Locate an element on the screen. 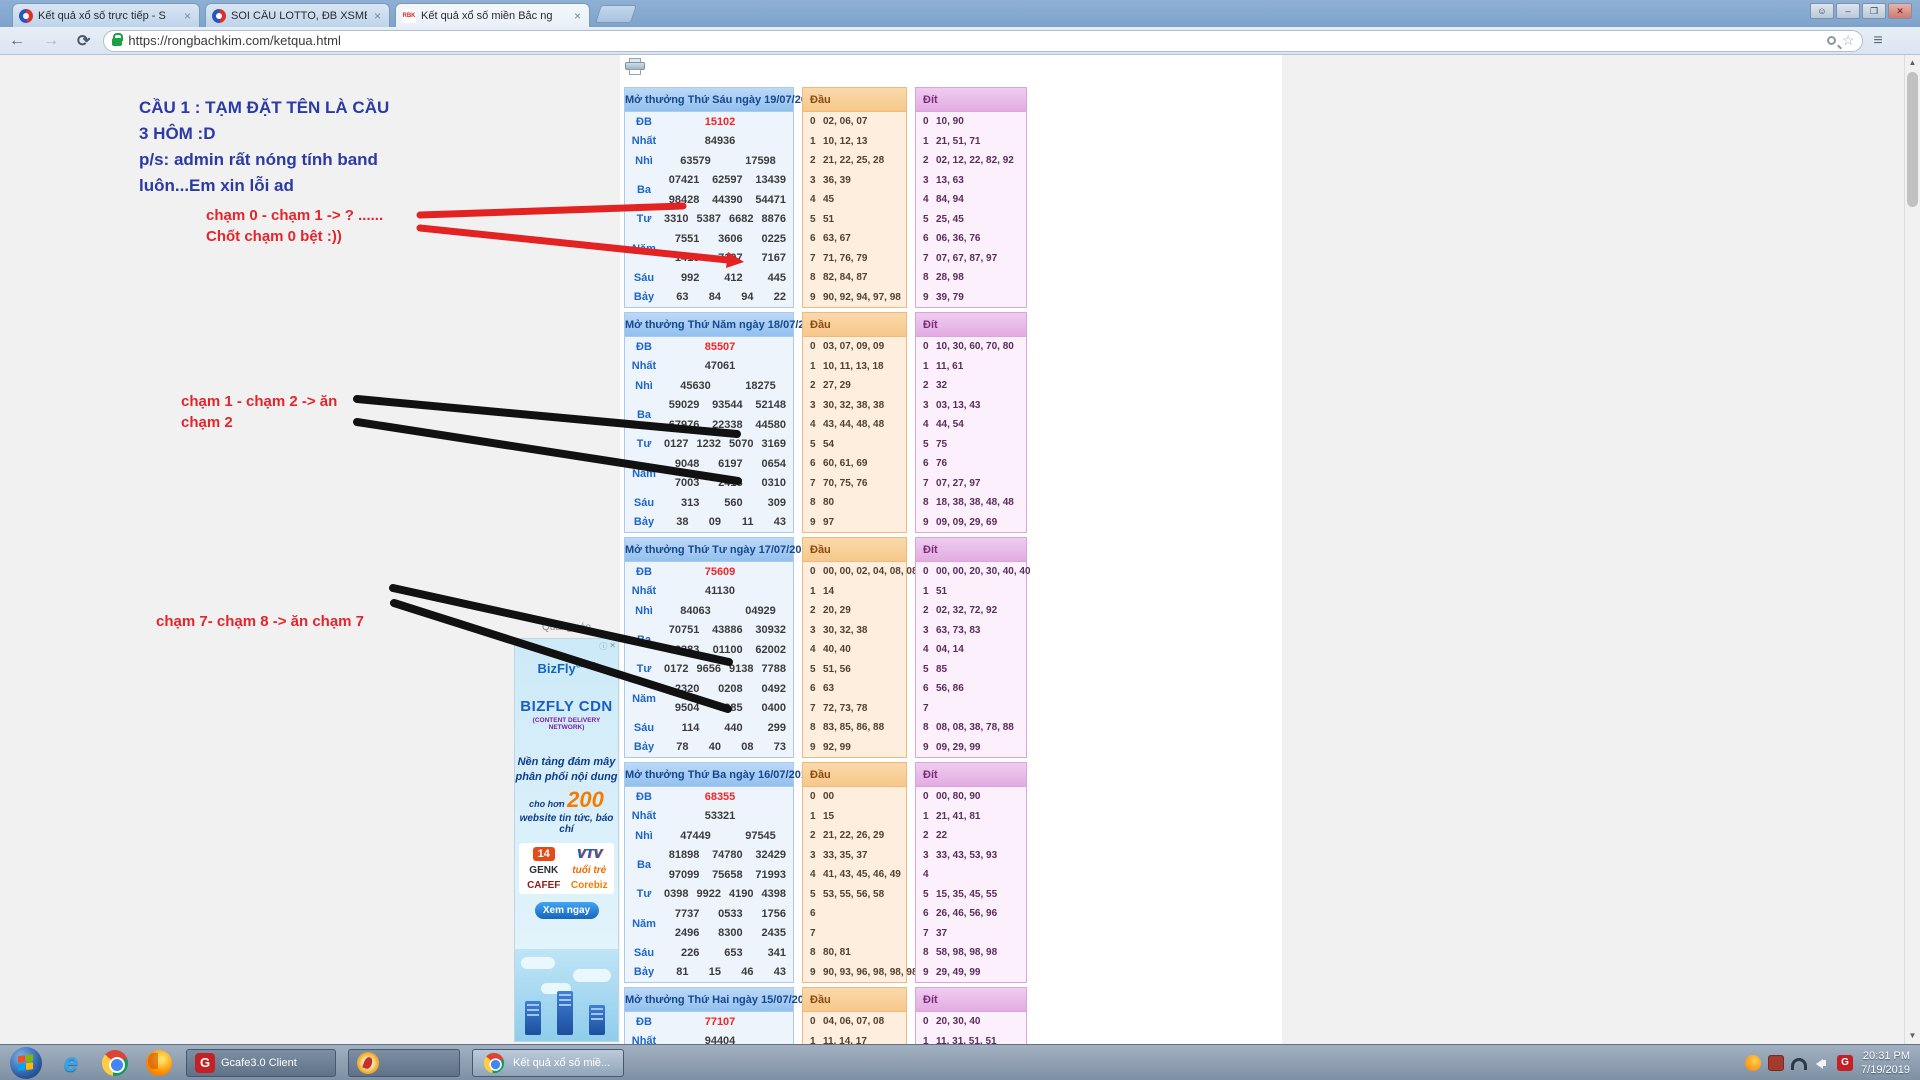 The width and height of the screenshot is (1920, 1080). taskbar-button-gcafe: G Gcafe3.0 Client is located at coordinates (261, 1062).